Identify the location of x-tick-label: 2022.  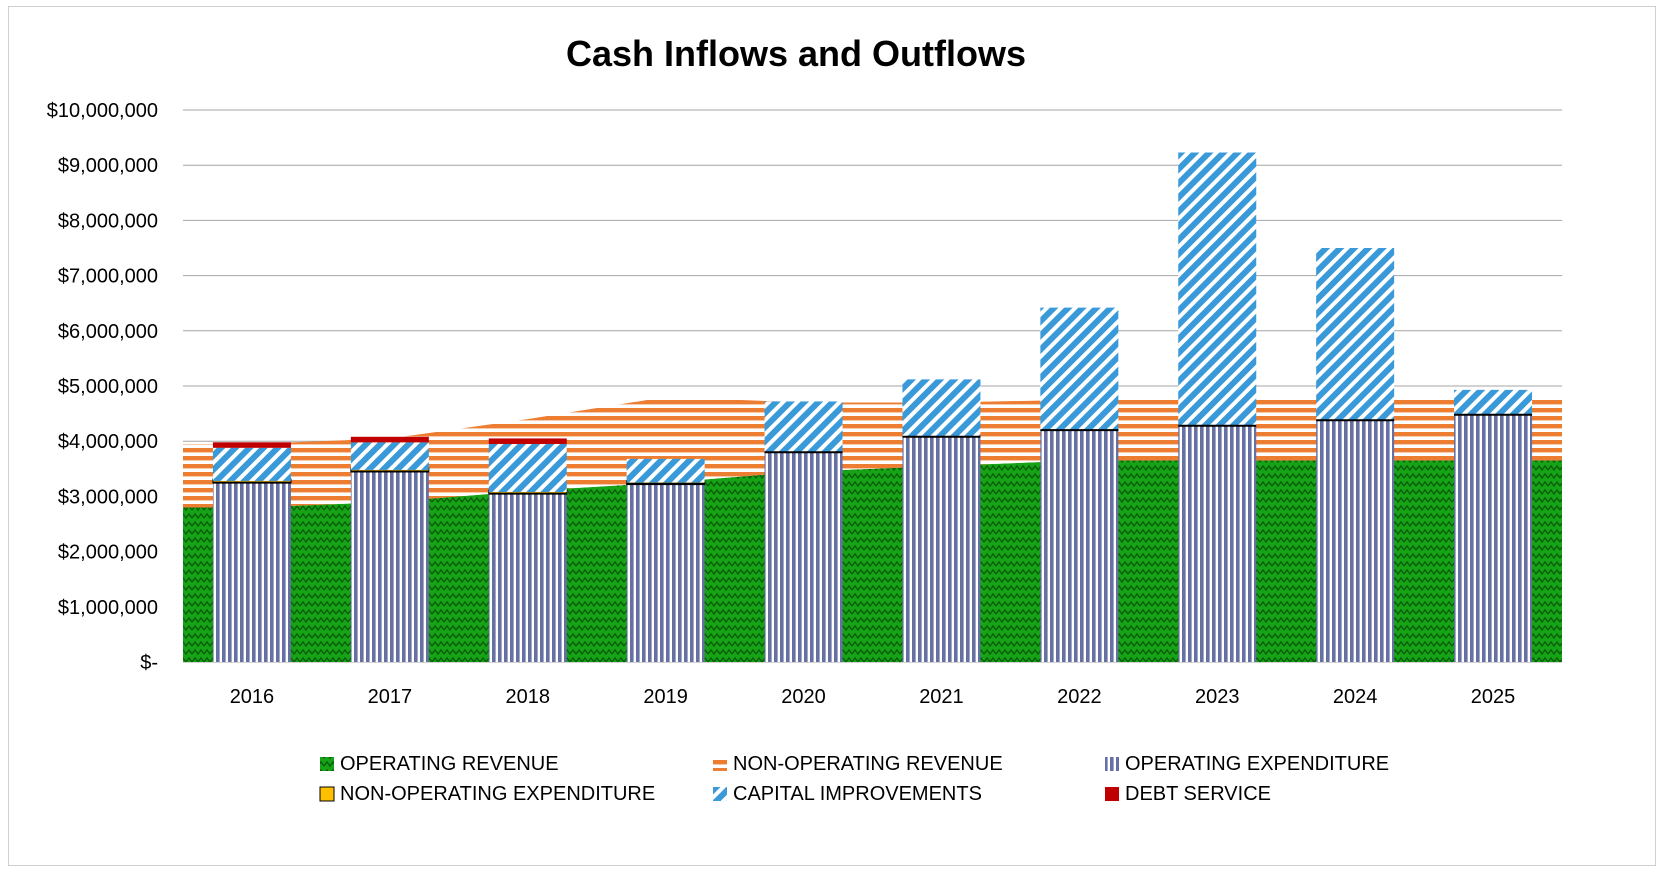
(1079, 697).